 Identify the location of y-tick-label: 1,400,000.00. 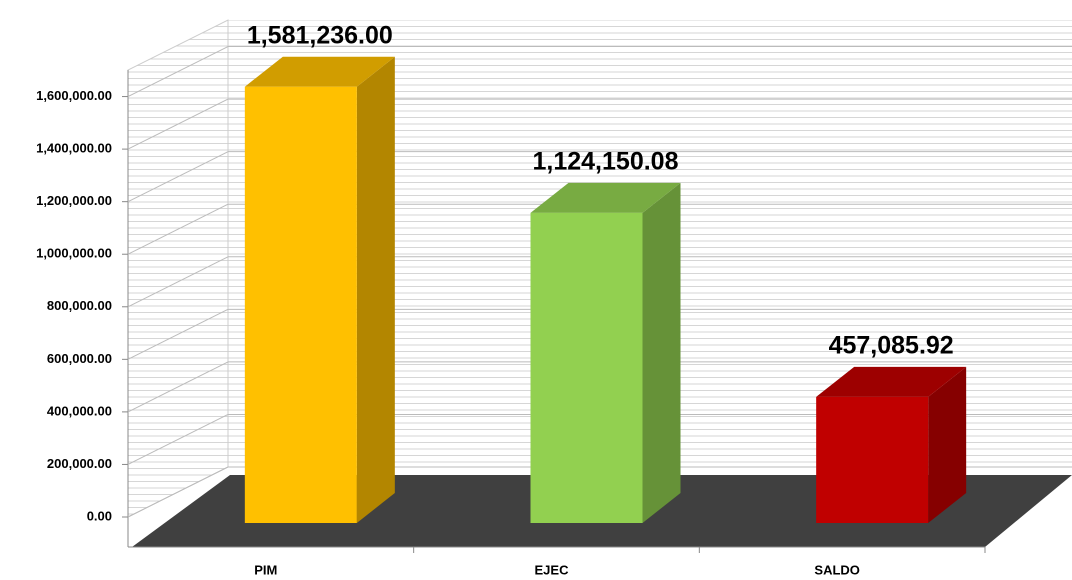
(74, 148).